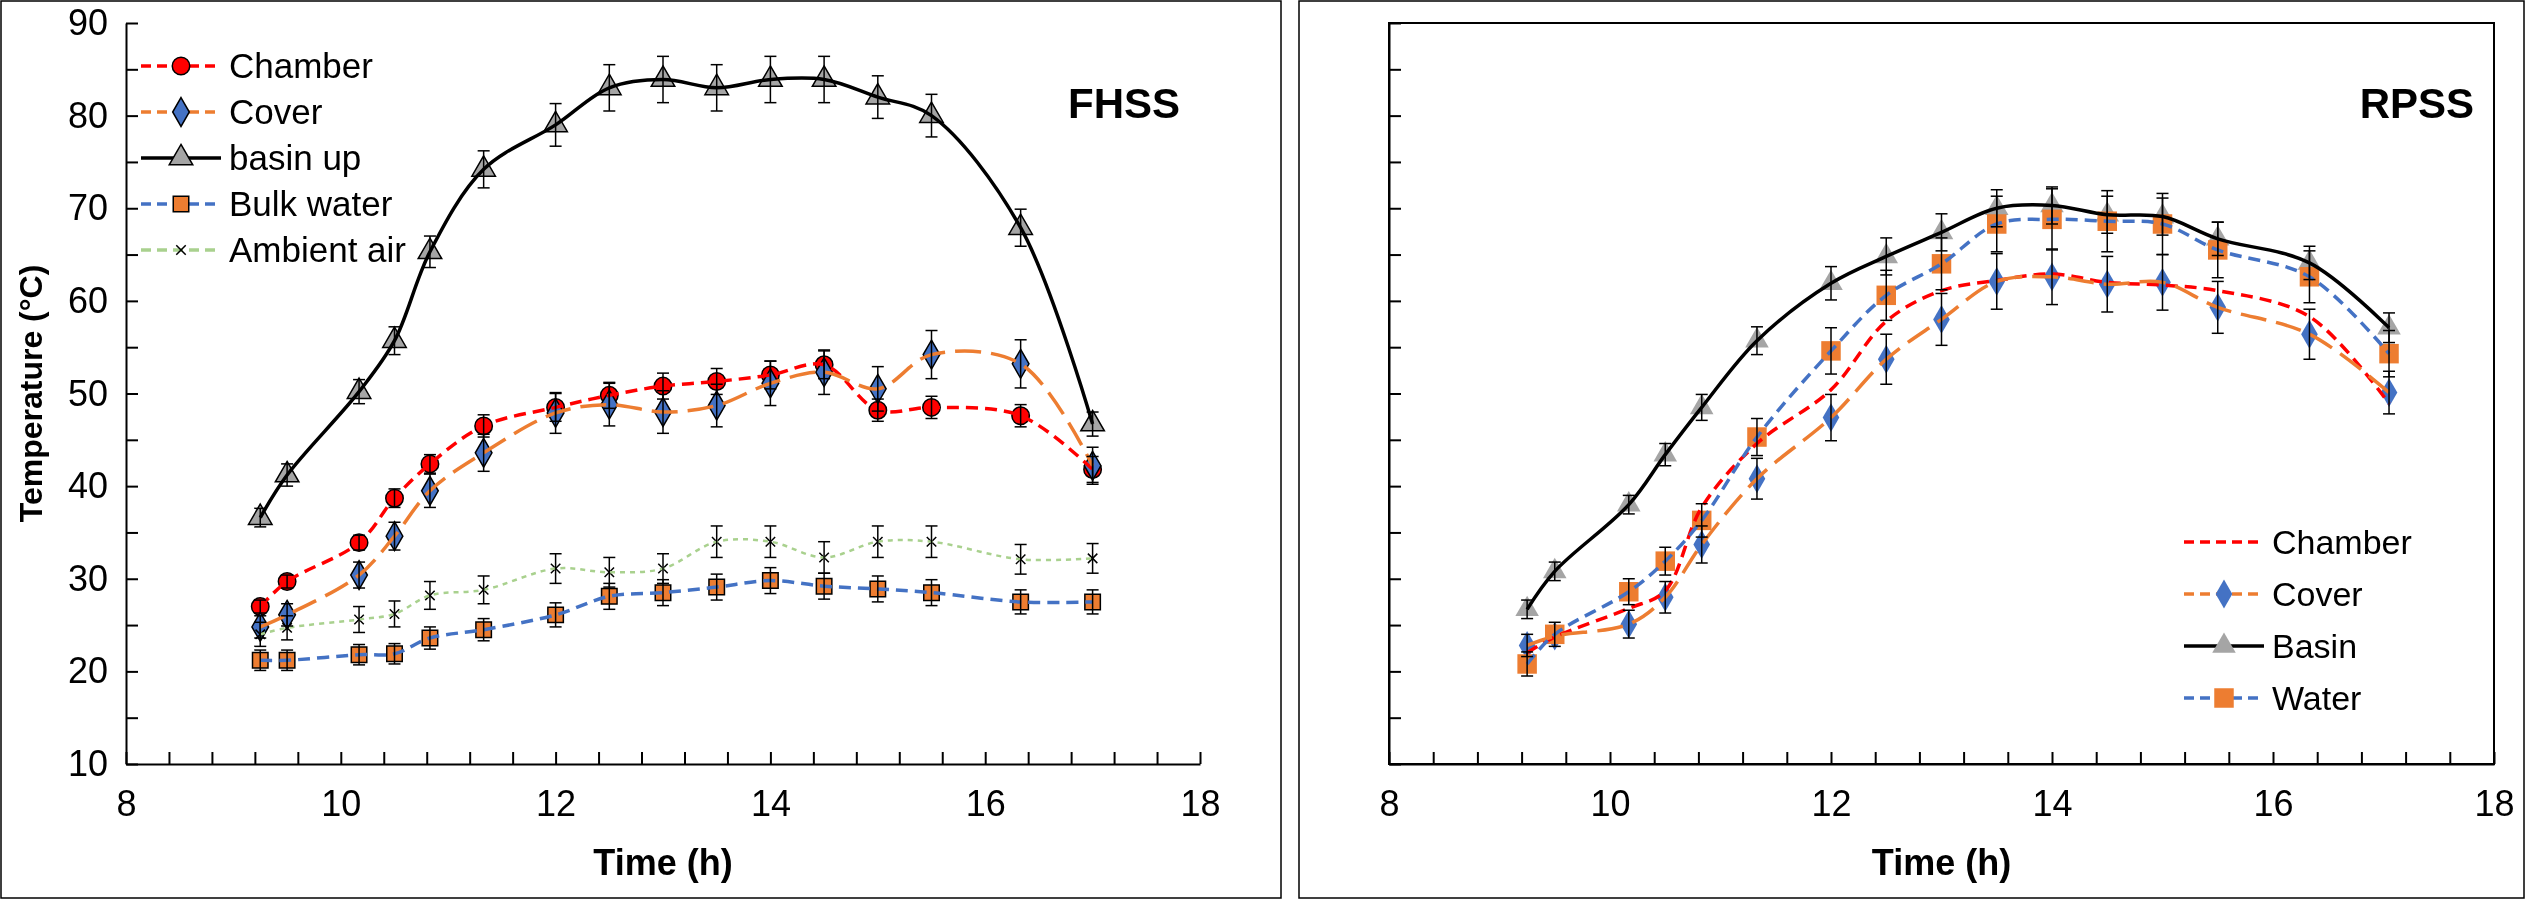 This screenshot has height=900, width=2526. What do you see at coordinates (87, 671) in the screenshot?
I see `y-tick-label: 20` at bounding box center [87, 671].